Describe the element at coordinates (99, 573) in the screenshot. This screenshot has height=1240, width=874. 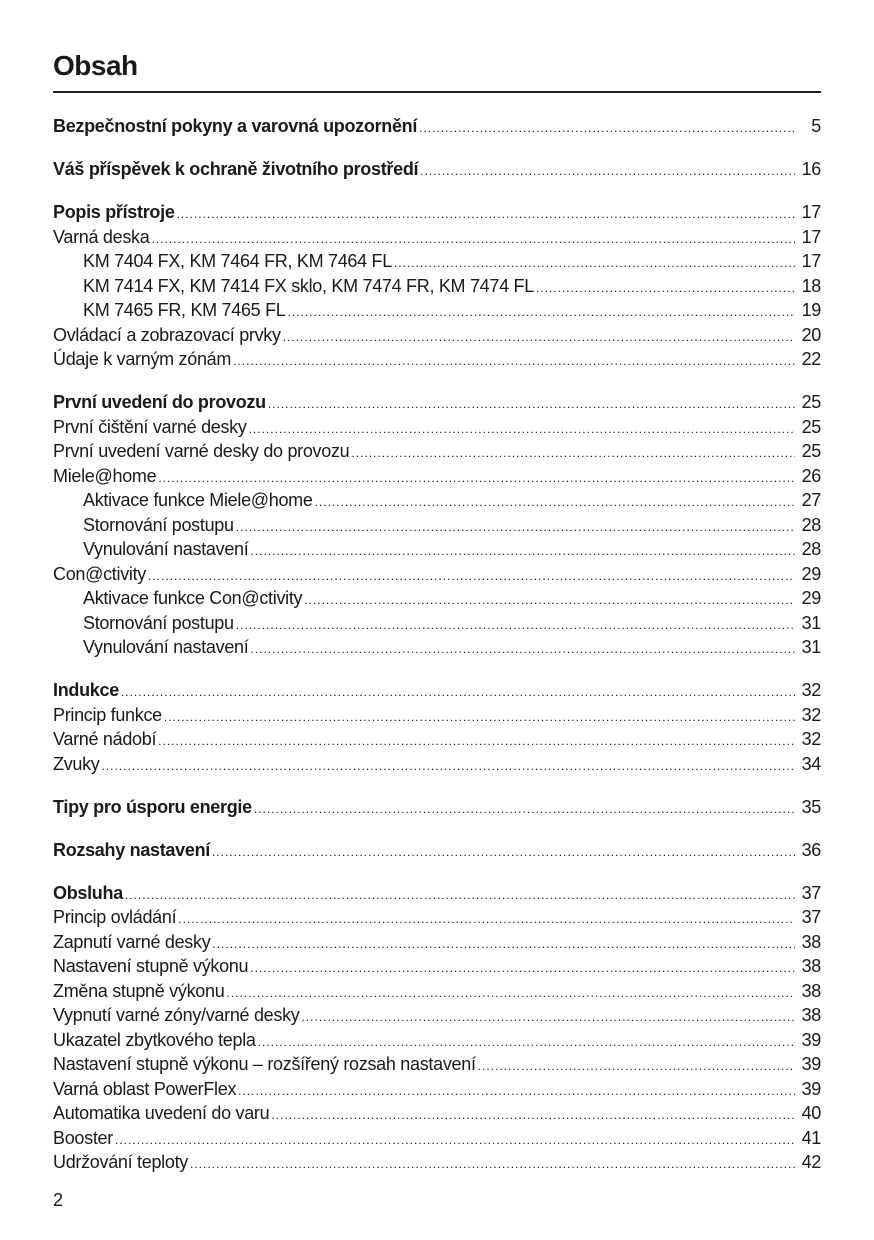
I see `toc-entry-label: Con@ctivity` at that location.